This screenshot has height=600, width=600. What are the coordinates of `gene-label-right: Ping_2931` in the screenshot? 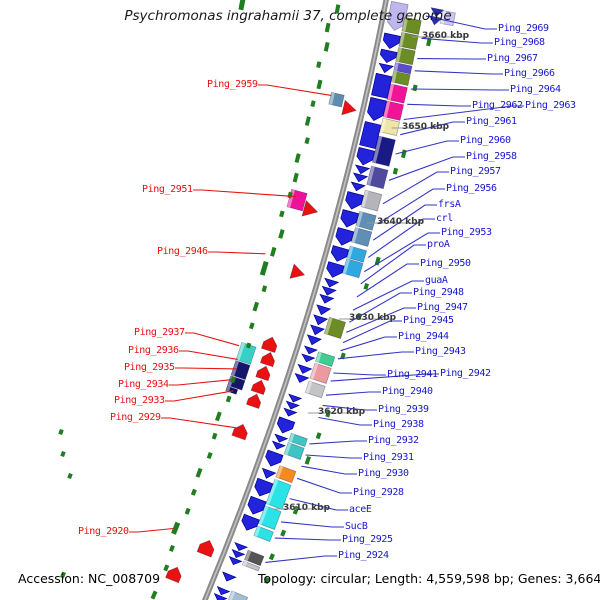 It's located at (388, 457).